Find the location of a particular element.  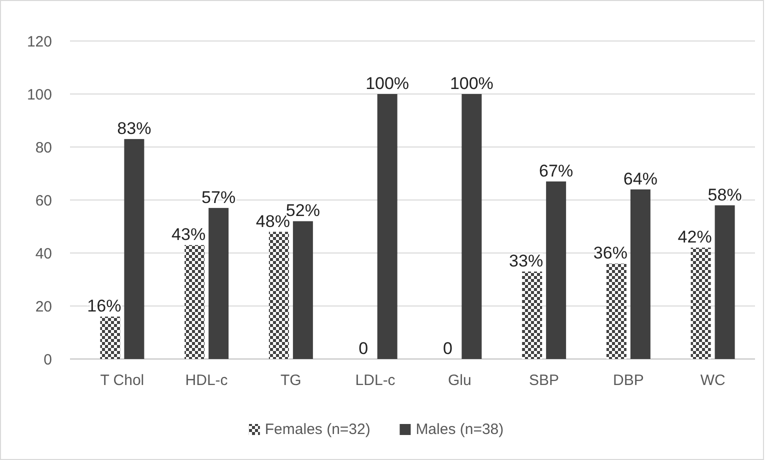

data-label: 16% is located at coordinates (104, 306).